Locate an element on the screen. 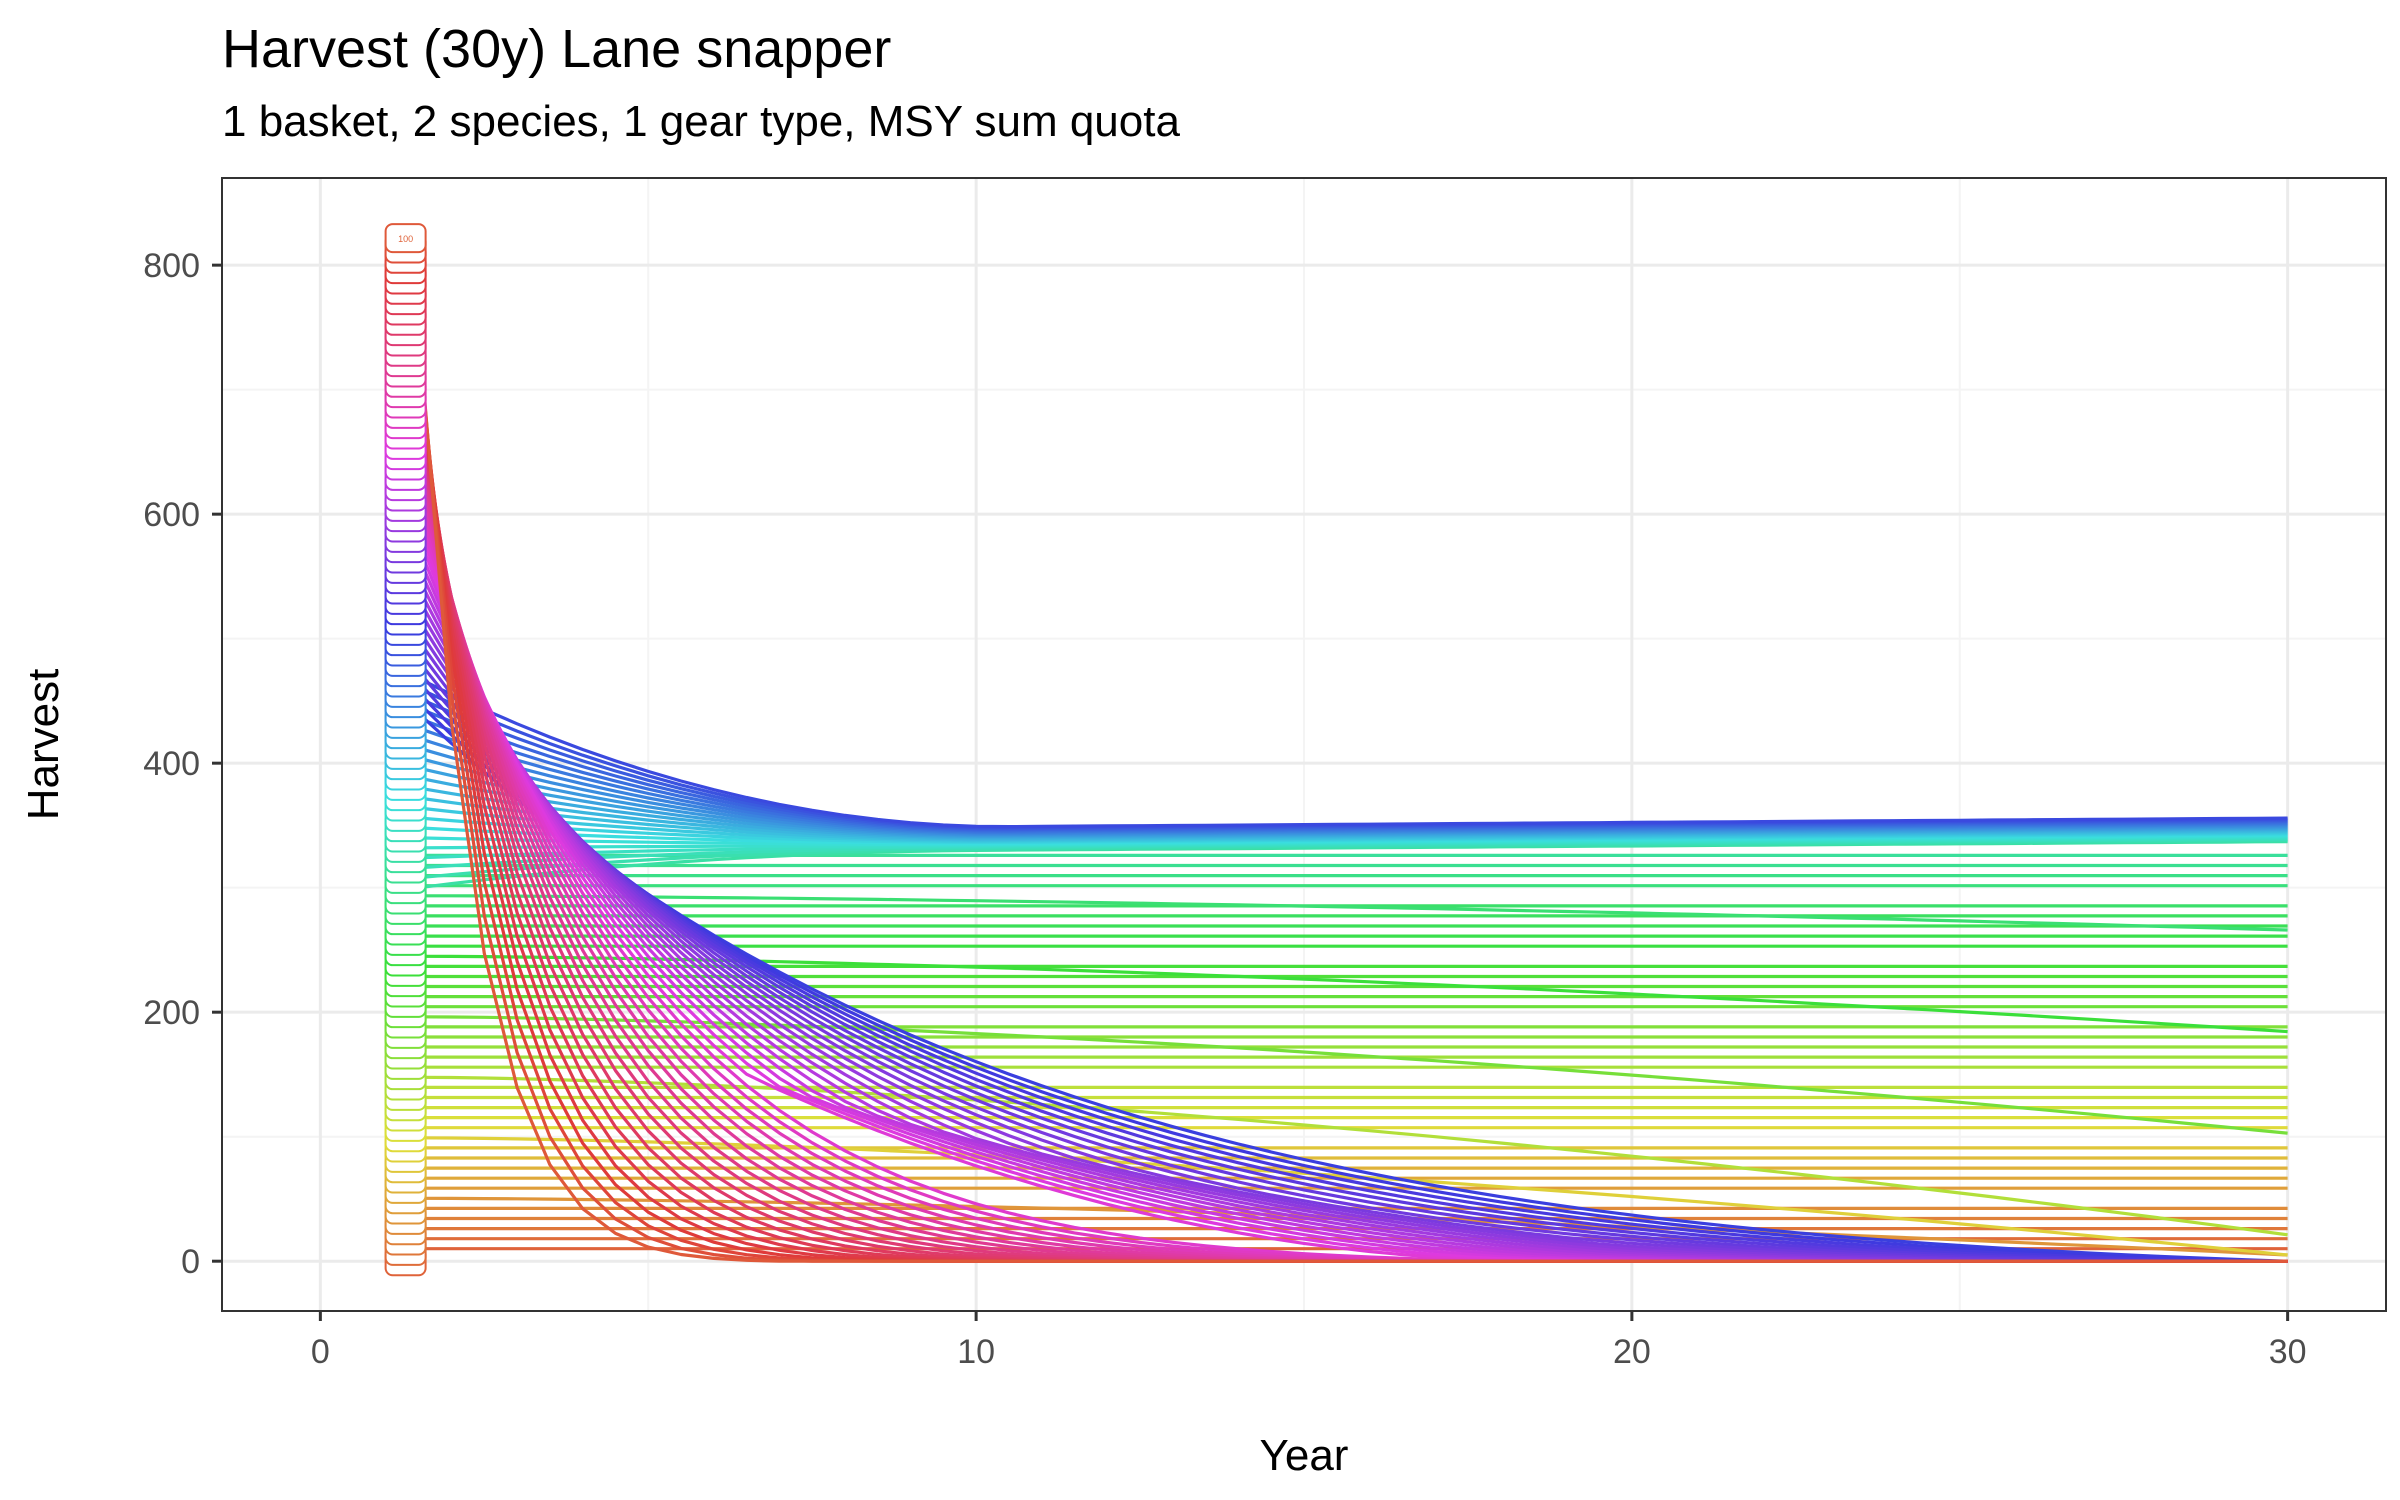 This screenshot has height=1500, width=2400. x-axis-title: Year is located at coordinates (1304, 1455).